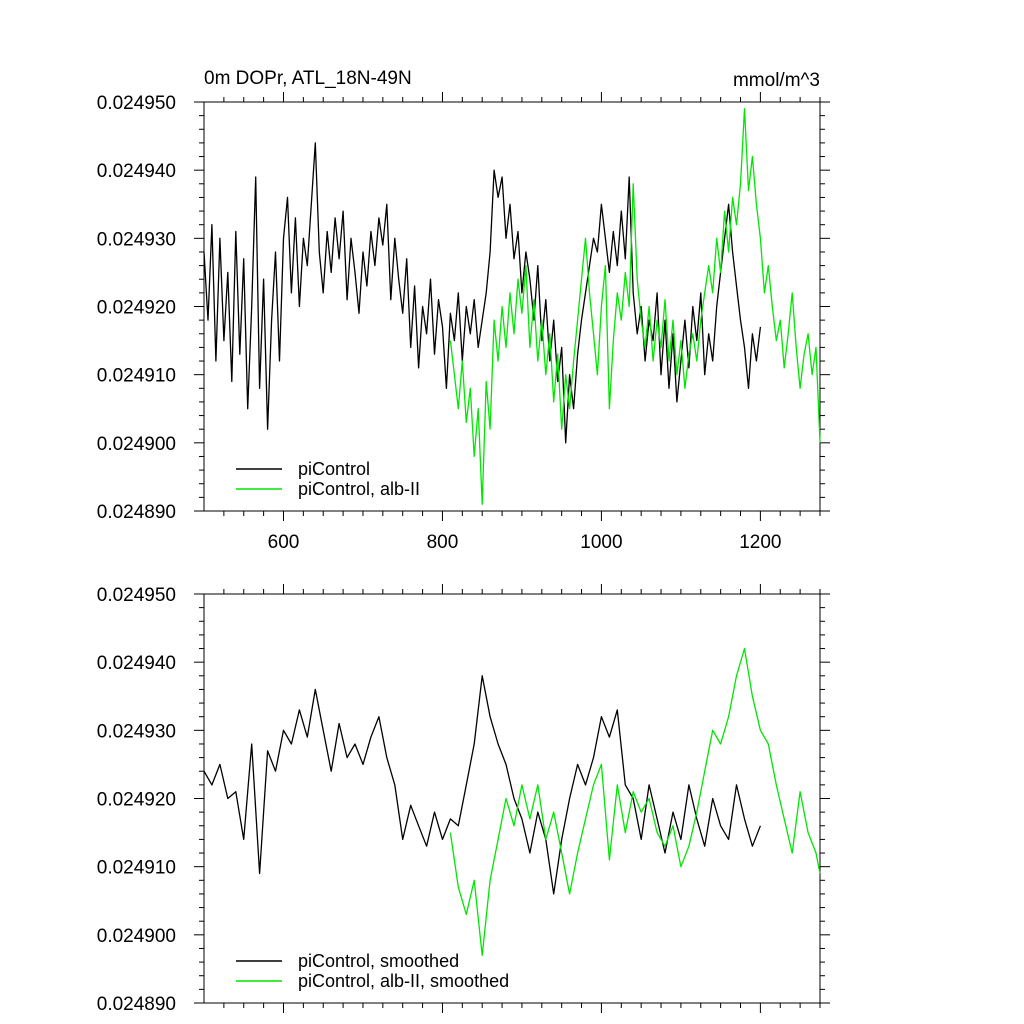  Describe the element at coordinates (136, 308) in the screenshot. I see `top-y-tick-label: 0.024920` at that location.